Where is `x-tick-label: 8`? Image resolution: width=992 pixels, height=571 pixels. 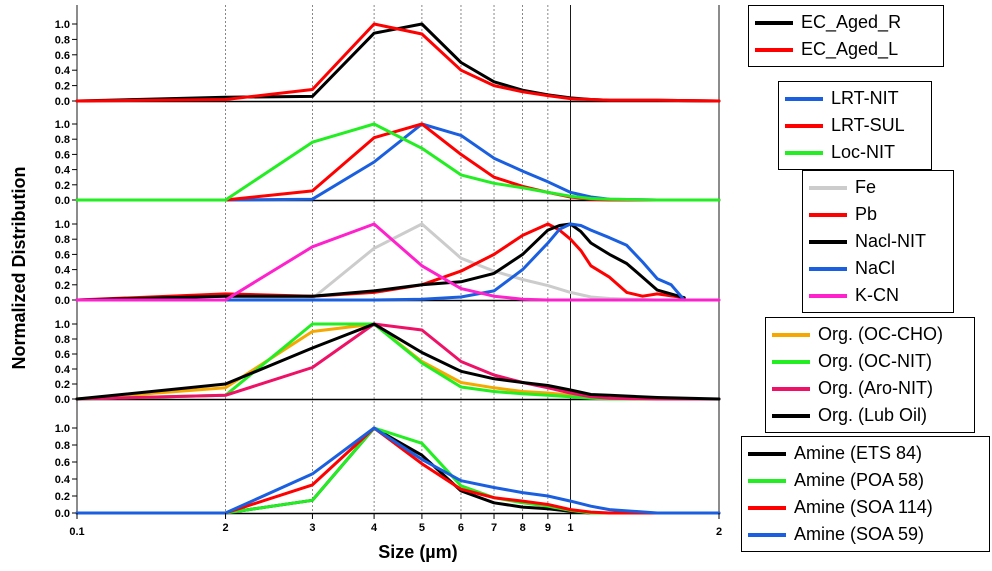 x-tick-label: 8 is located at coordinates (523, 528).